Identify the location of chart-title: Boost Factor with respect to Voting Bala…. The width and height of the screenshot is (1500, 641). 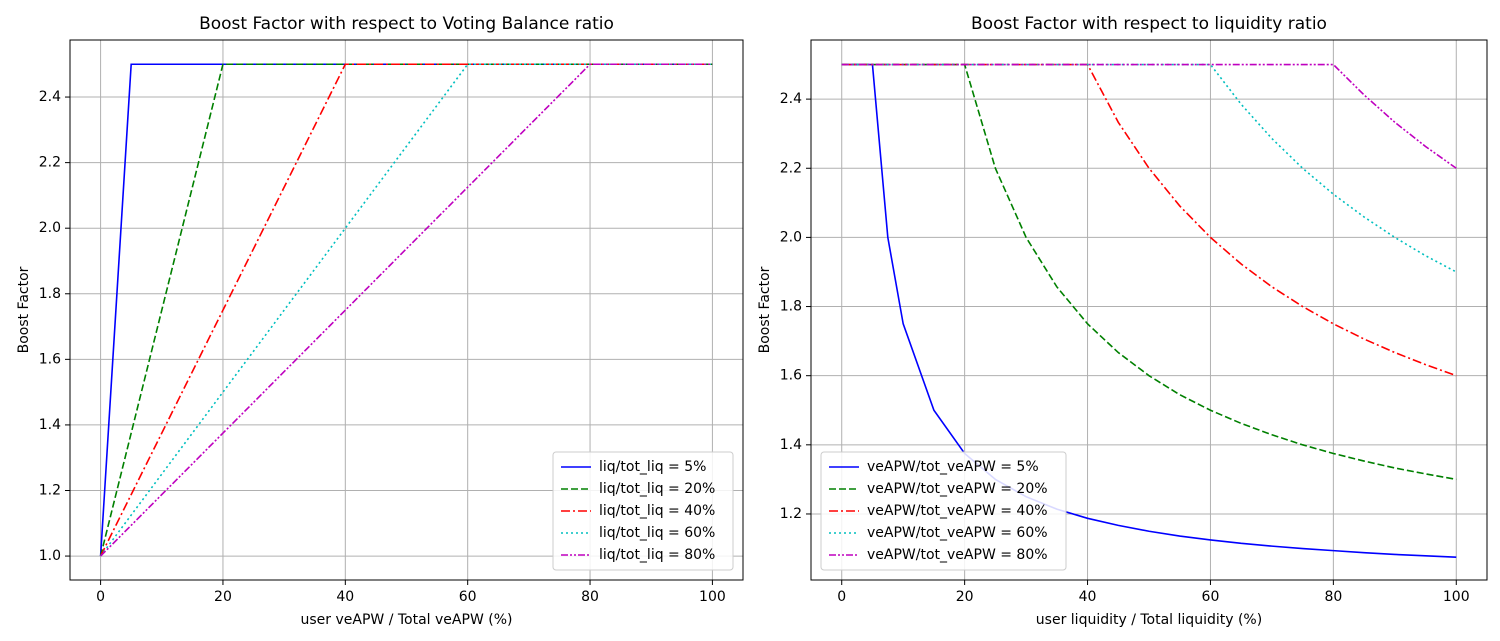
(406, 24).